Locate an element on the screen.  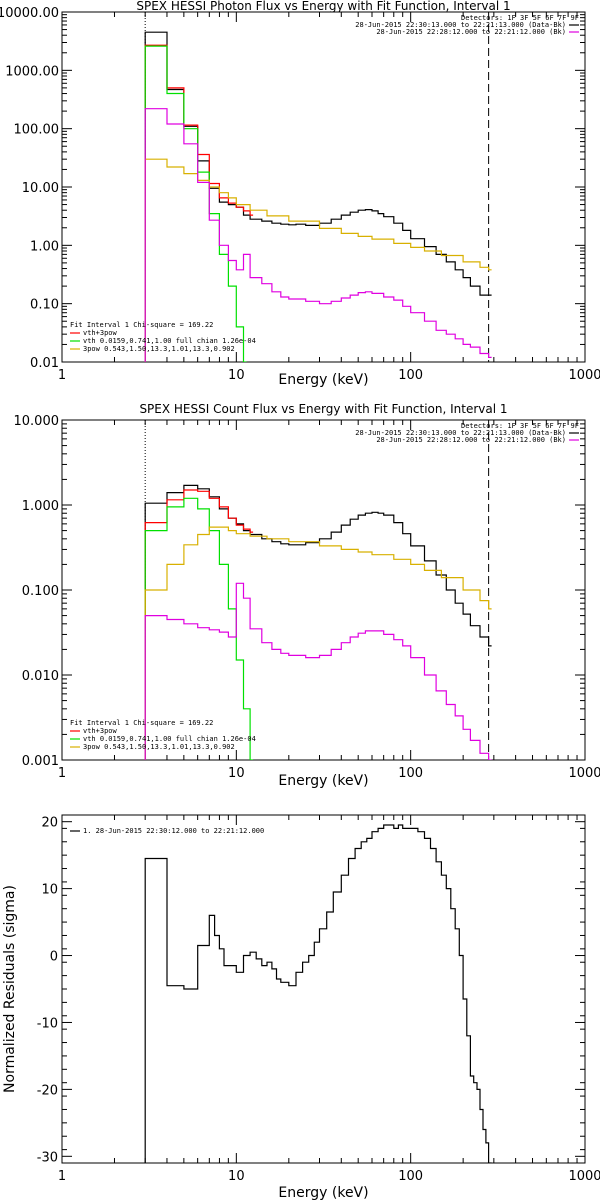
y-tick-label: -10 is located at coordinates (47, 1023).